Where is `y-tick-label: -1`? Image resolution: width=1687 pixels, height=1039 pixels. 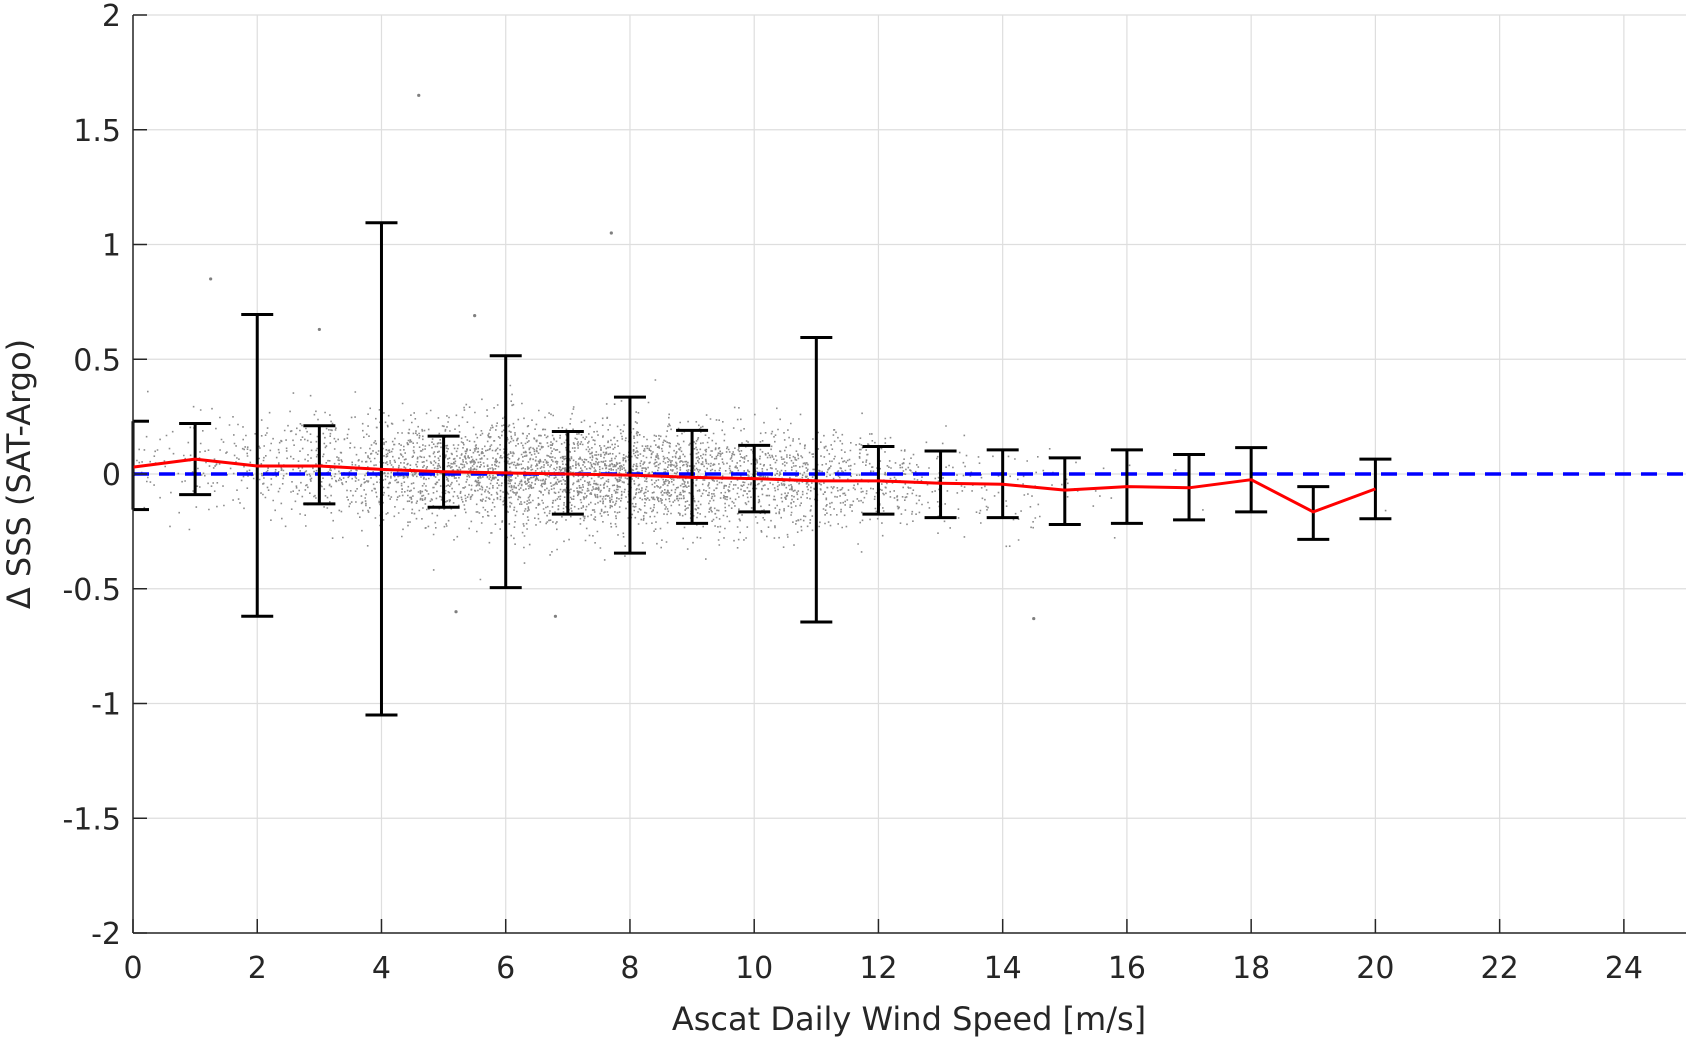 y-tick-label: -1 is located at coordinates (106, 705).